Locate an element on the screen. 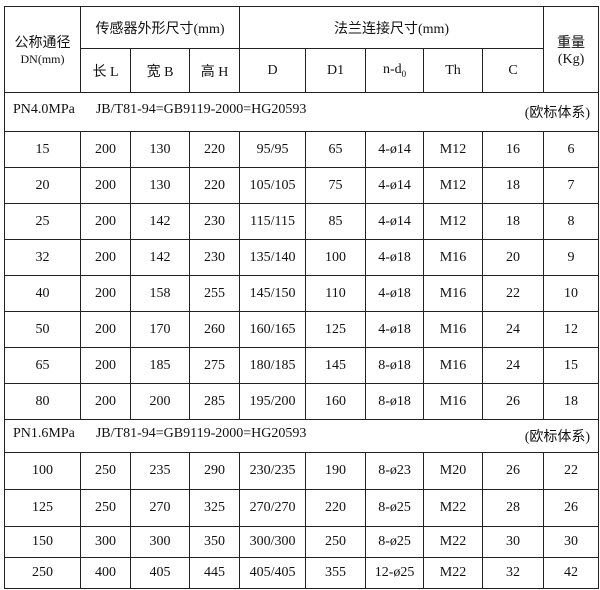 The height and width of the screenshot is (590, 600). table-cell: 8 is located at coordinates (571, 221).